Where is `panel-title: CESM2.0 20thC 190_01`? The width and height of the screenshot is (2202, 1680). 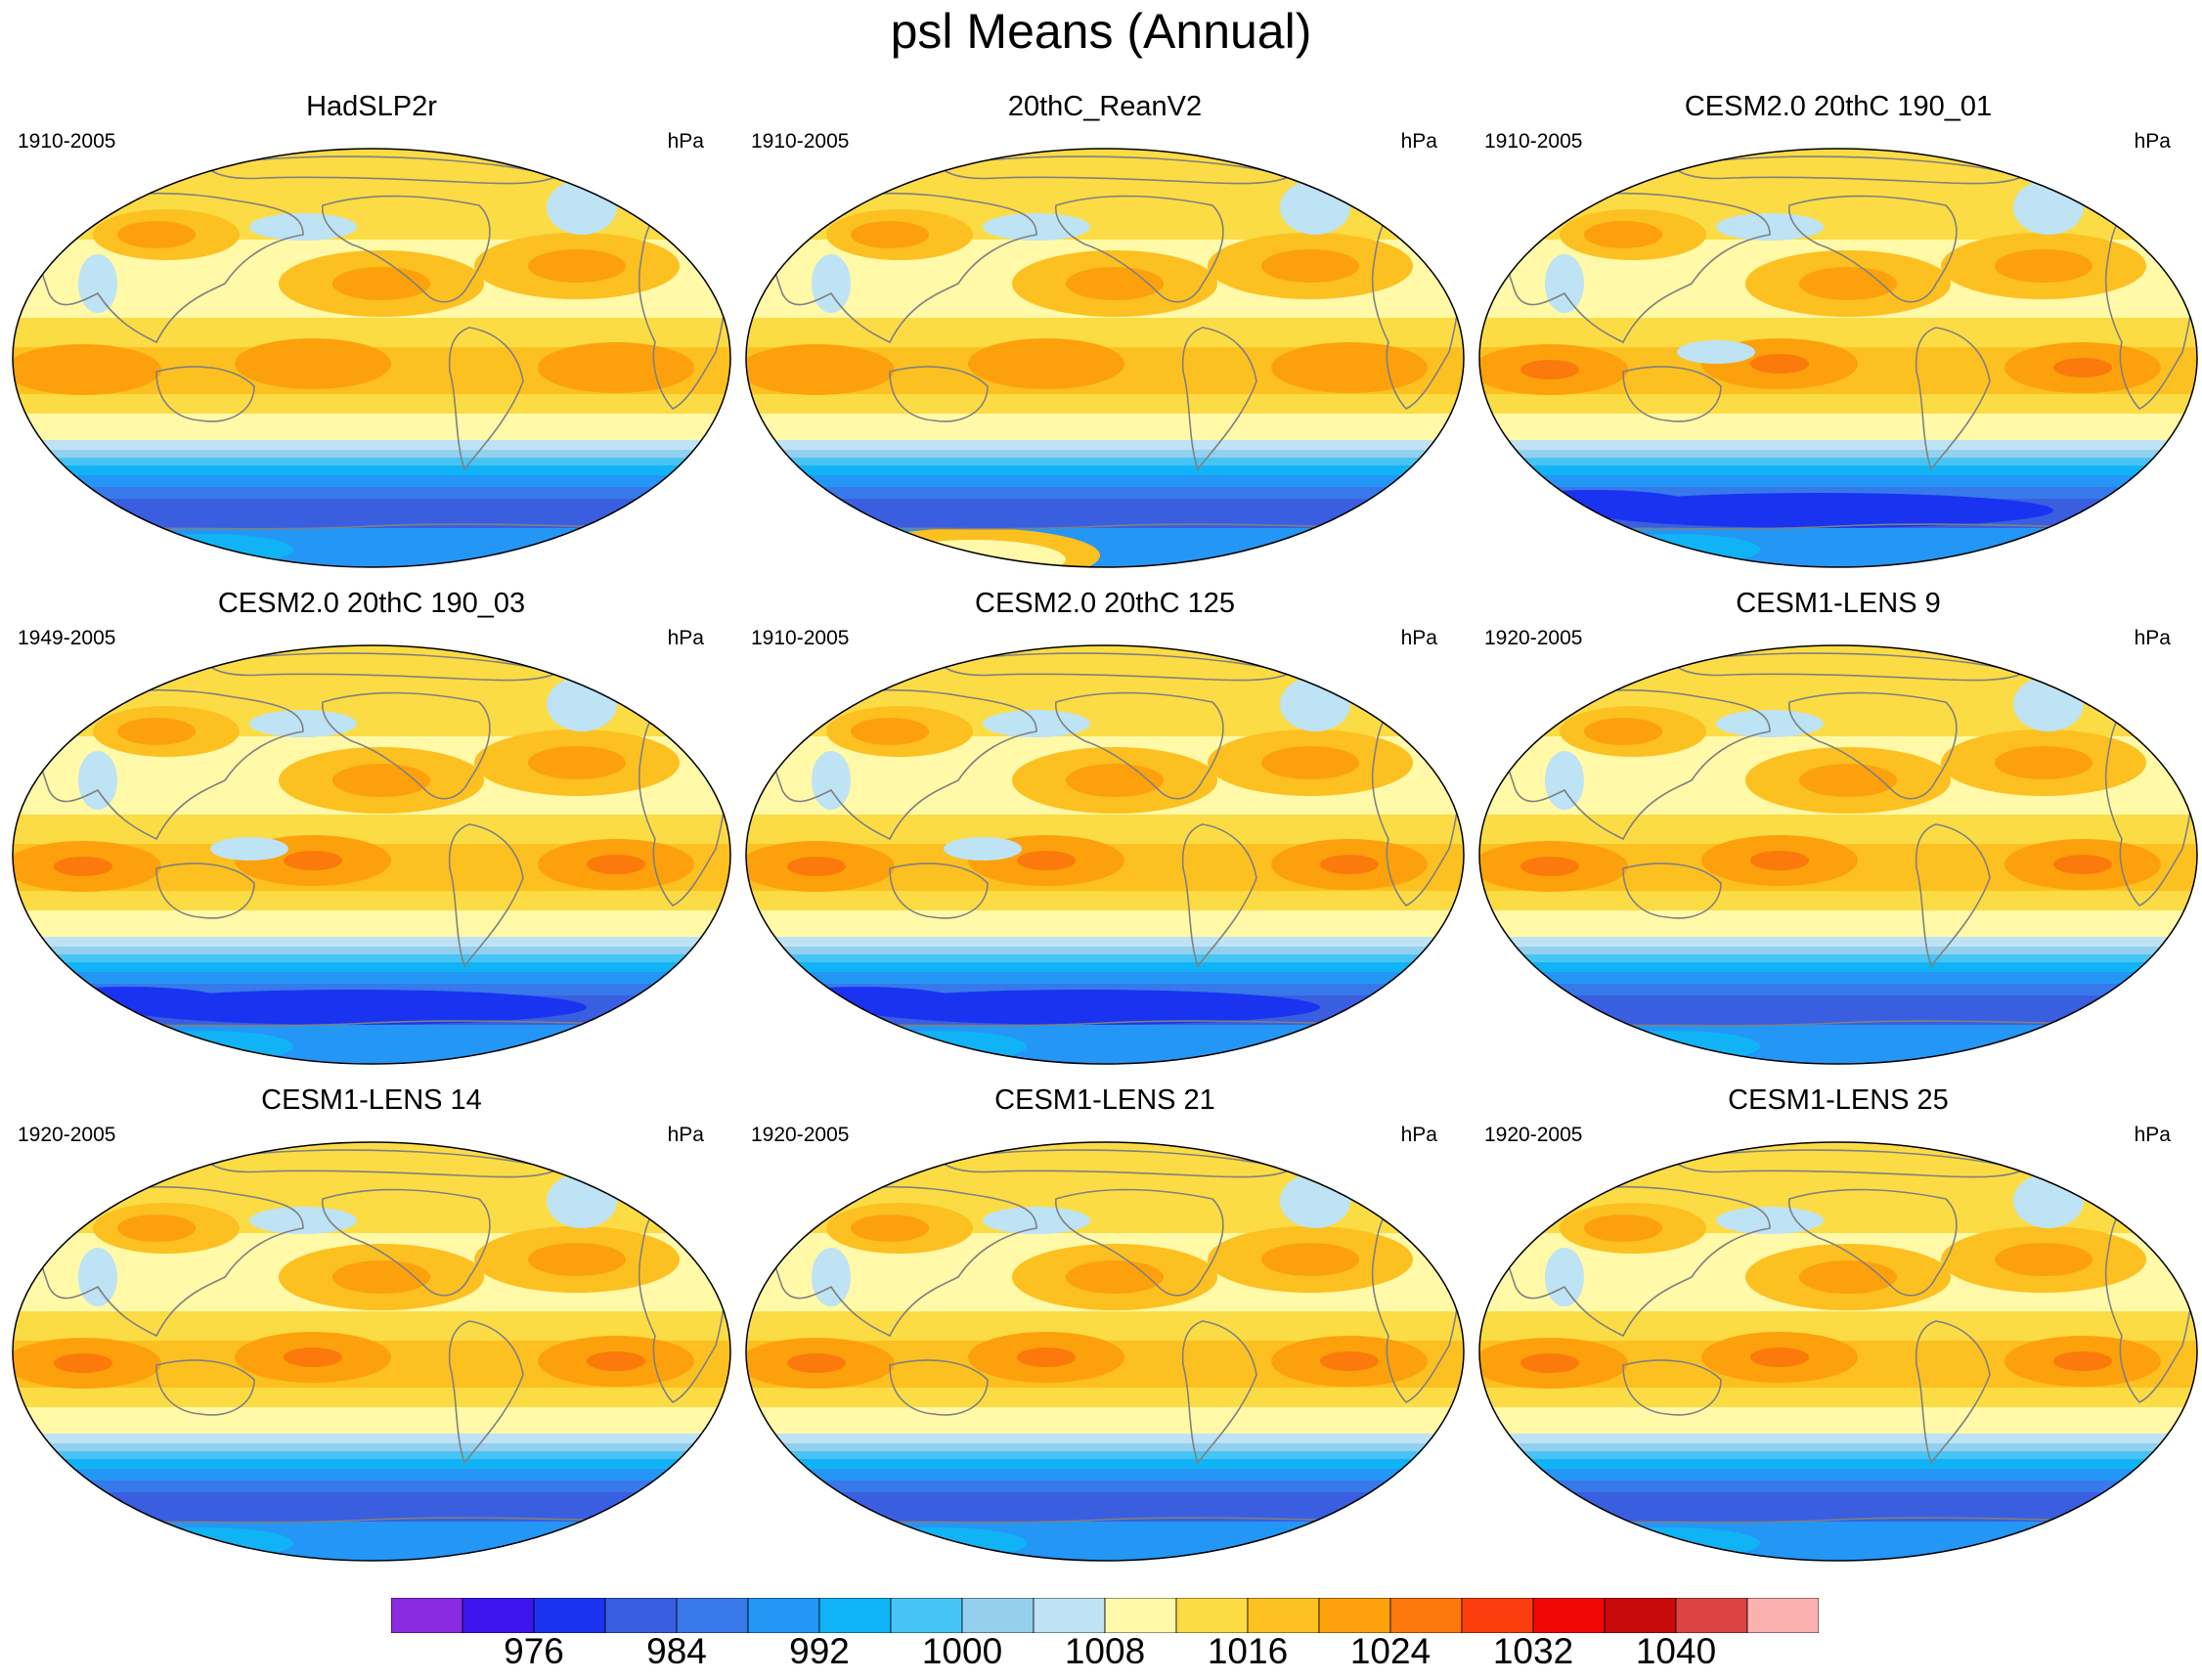
panel-title: CESM2.0 20thC 190_01 is located at coordinates (1838, 106).